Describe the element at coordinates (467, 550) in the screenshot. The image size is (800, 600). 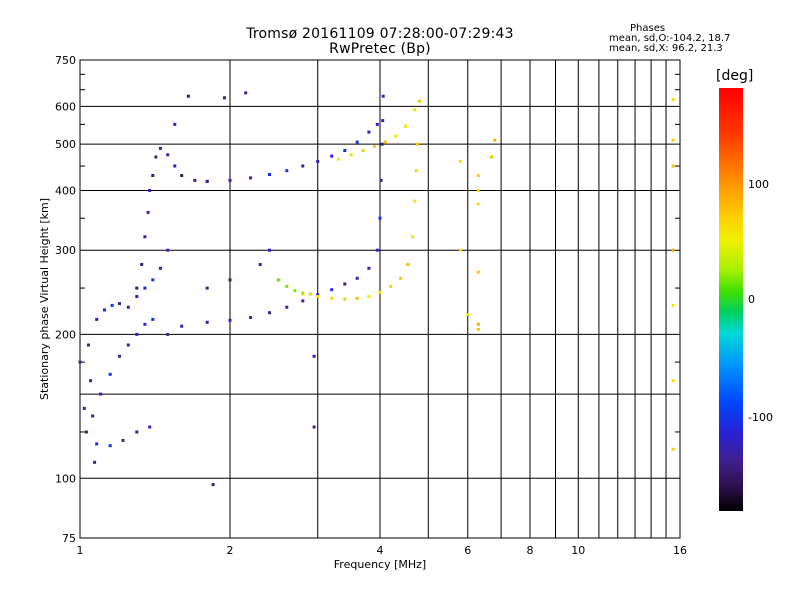
I see `x-tick-label: 6` at that location.